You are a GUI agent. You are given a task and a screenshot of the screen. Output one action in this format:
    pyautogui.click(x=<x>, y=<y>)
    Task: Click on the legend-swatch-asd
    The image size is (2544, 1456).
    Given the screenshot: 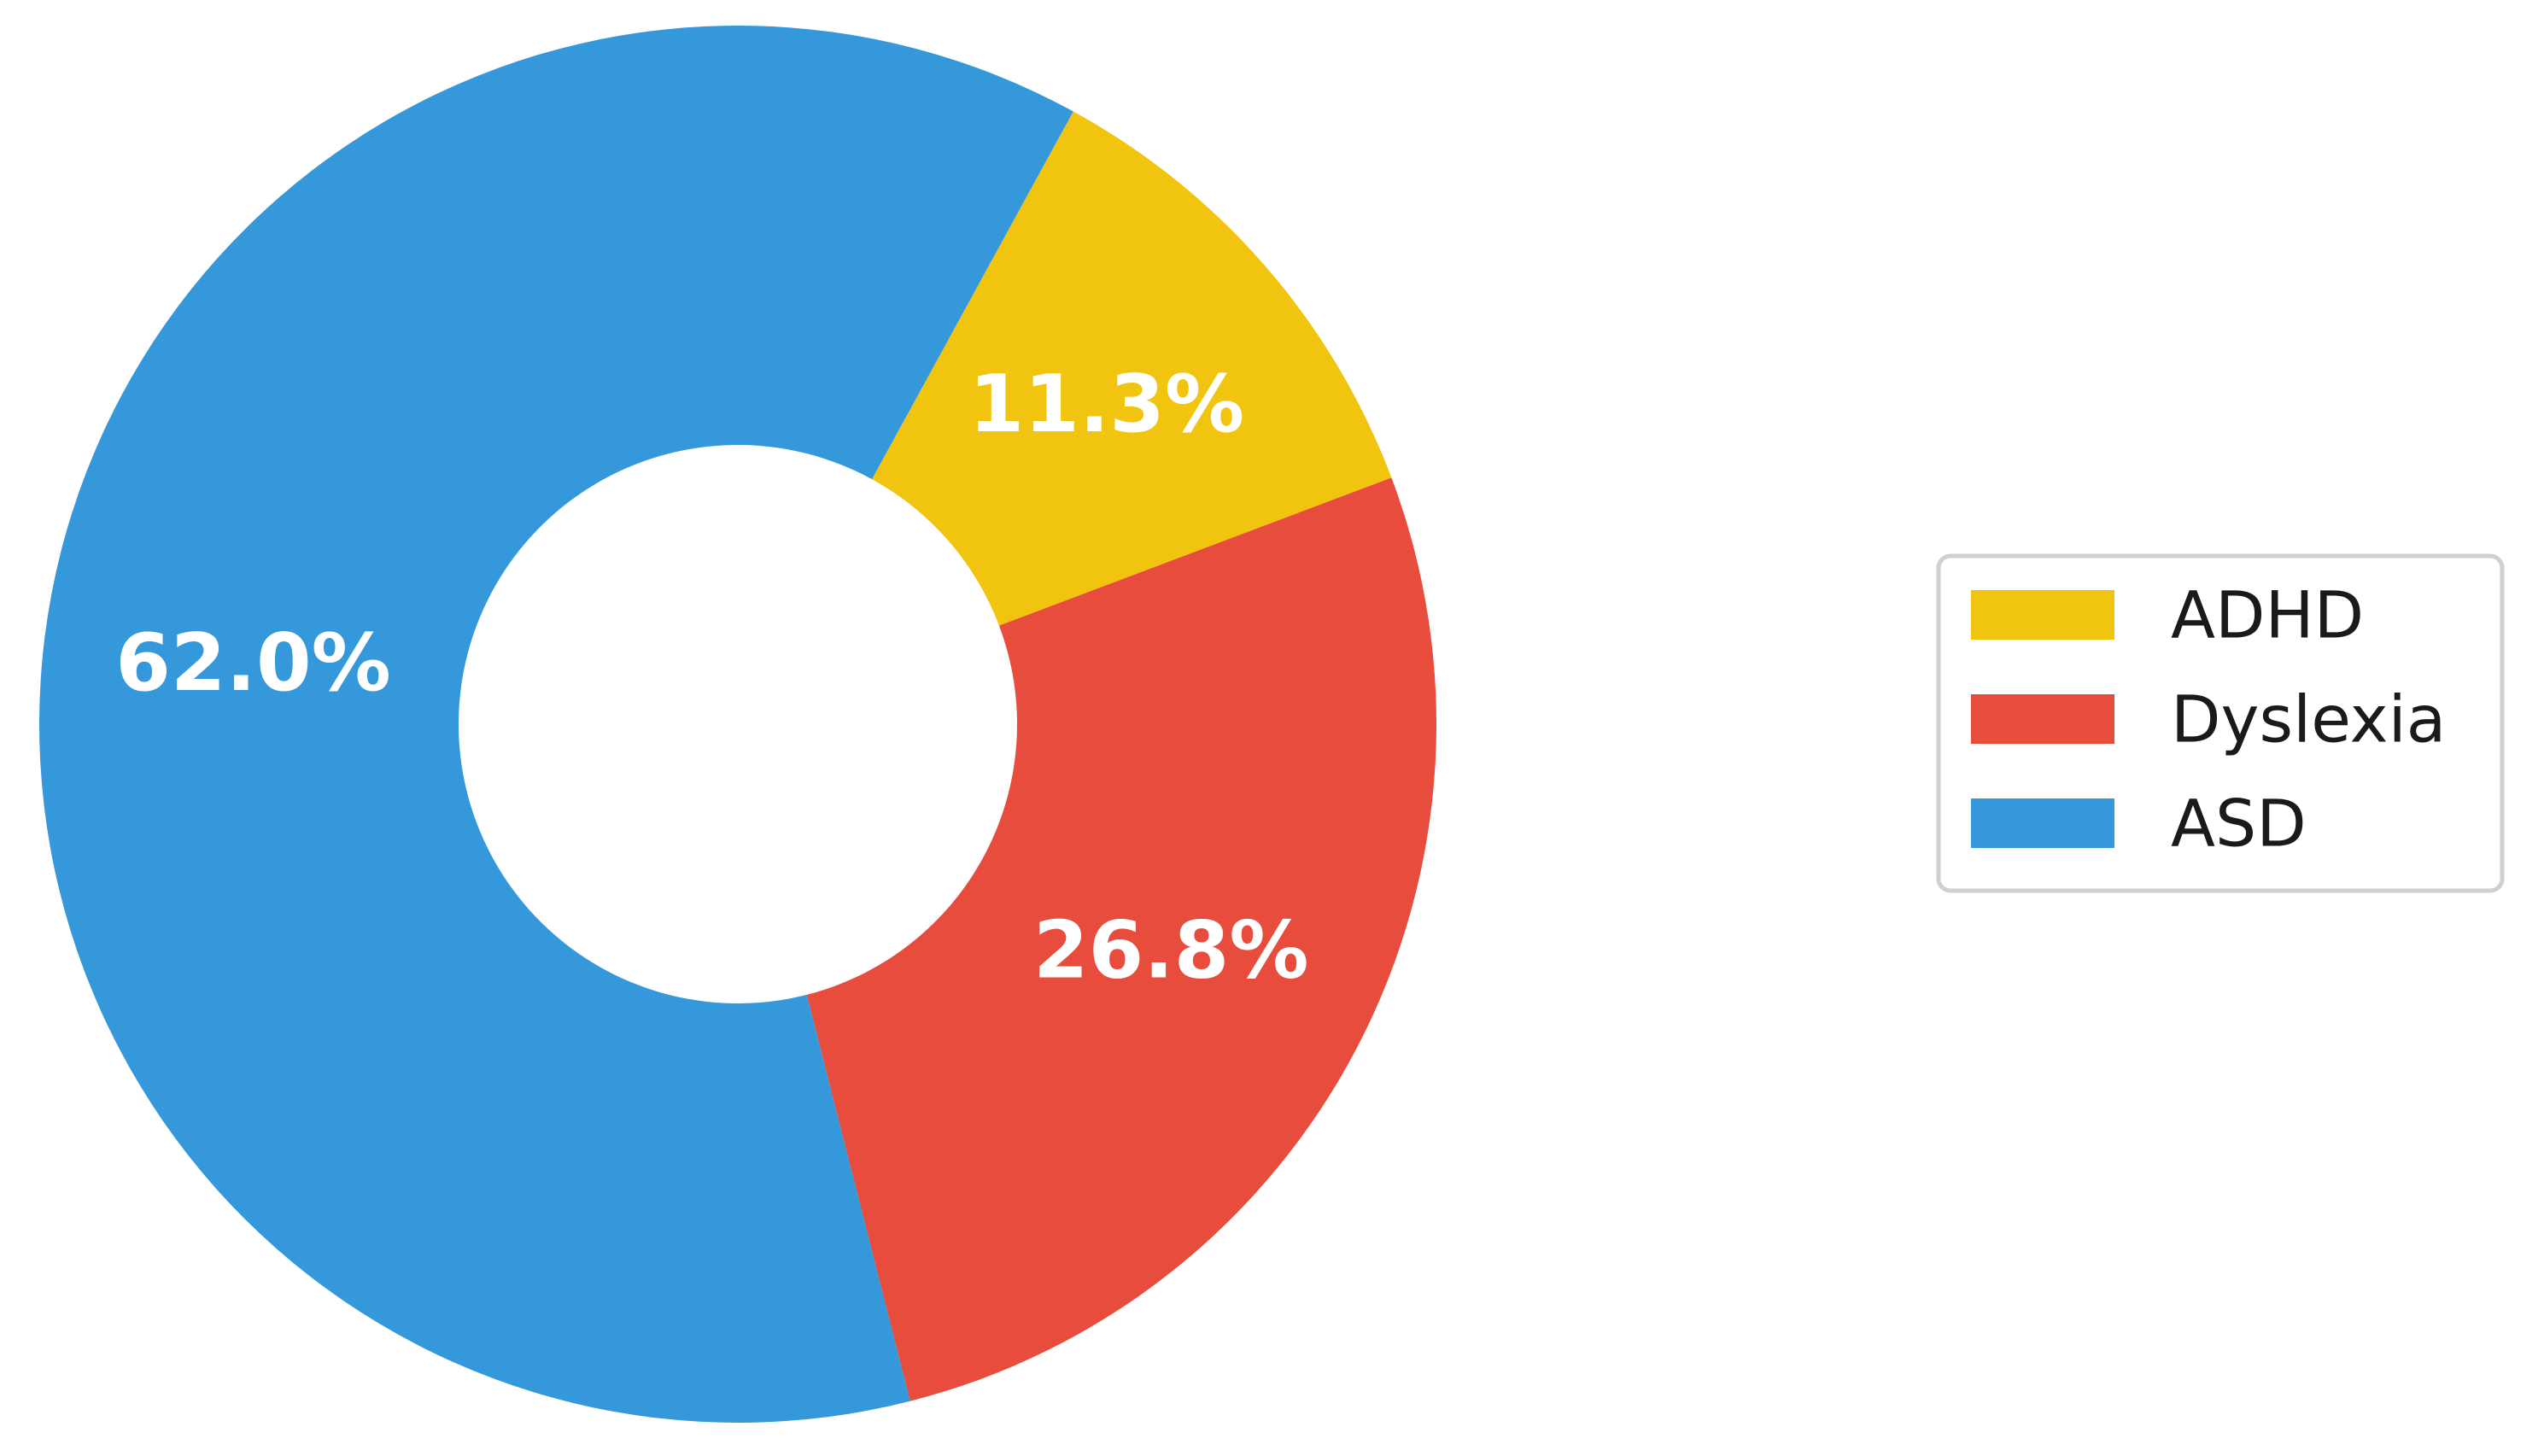 What is the action you would take?
    pyautogui.click(x=2042, y=823)
    